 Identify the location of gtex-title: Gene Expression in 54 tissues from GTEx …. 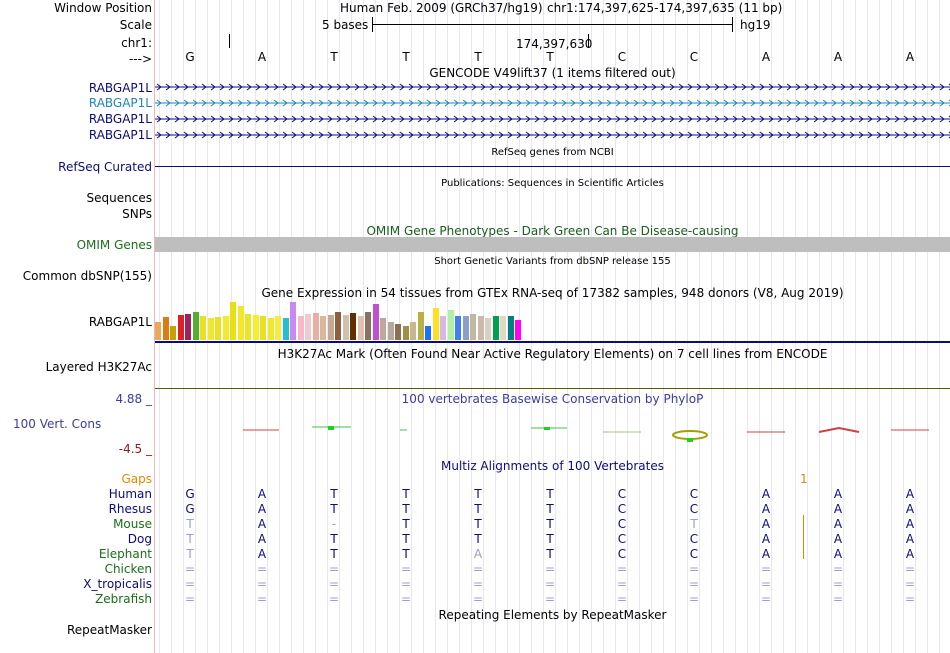
(552, 293).